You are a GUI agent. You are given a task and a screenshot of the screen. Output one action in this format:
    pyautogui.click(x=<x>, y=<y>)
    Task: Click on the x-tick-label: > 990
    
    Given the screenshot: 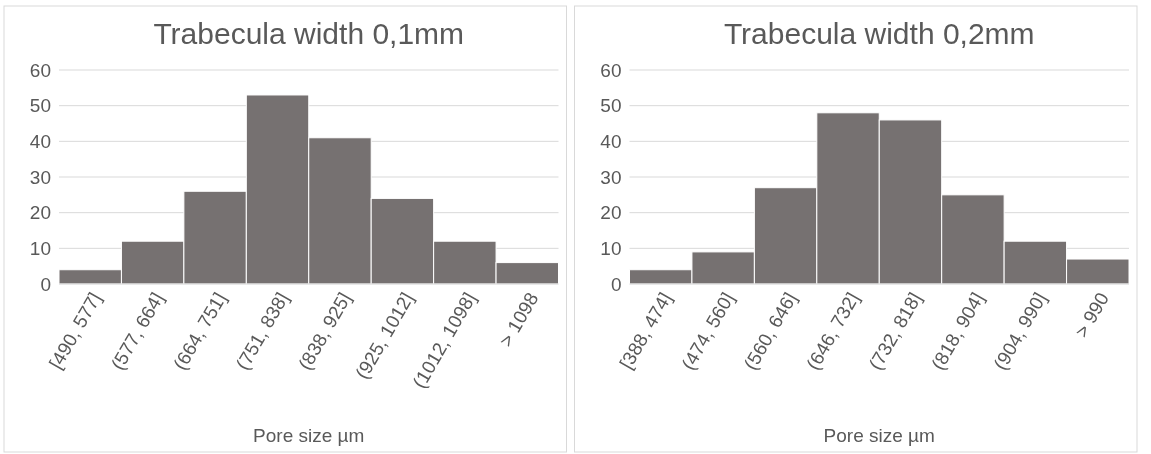 What is the action you would take?
    pyautogui.click(x=1091, y=314)
    